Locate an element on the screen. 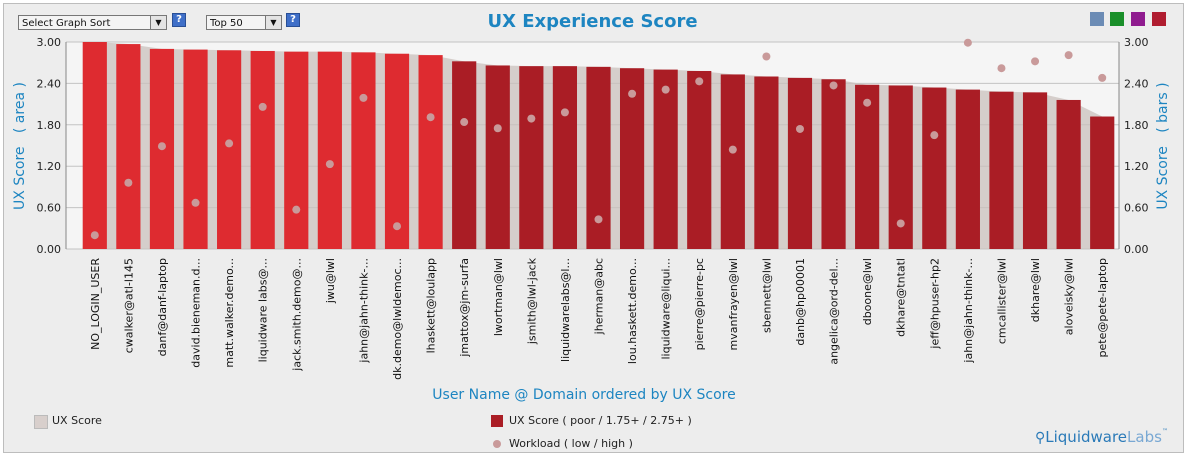  legend-area-label: UX Score is located at coordinates (77, 420).